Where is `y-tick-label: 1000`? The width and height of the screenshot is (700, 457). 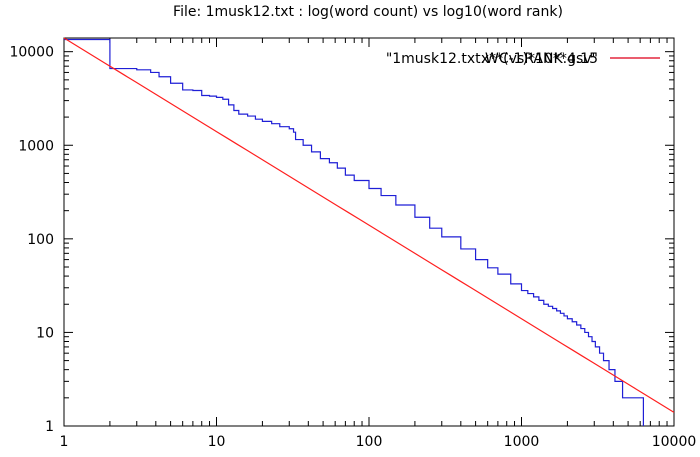 y-tick-label: 1000 is located at coordinates (36, 146).